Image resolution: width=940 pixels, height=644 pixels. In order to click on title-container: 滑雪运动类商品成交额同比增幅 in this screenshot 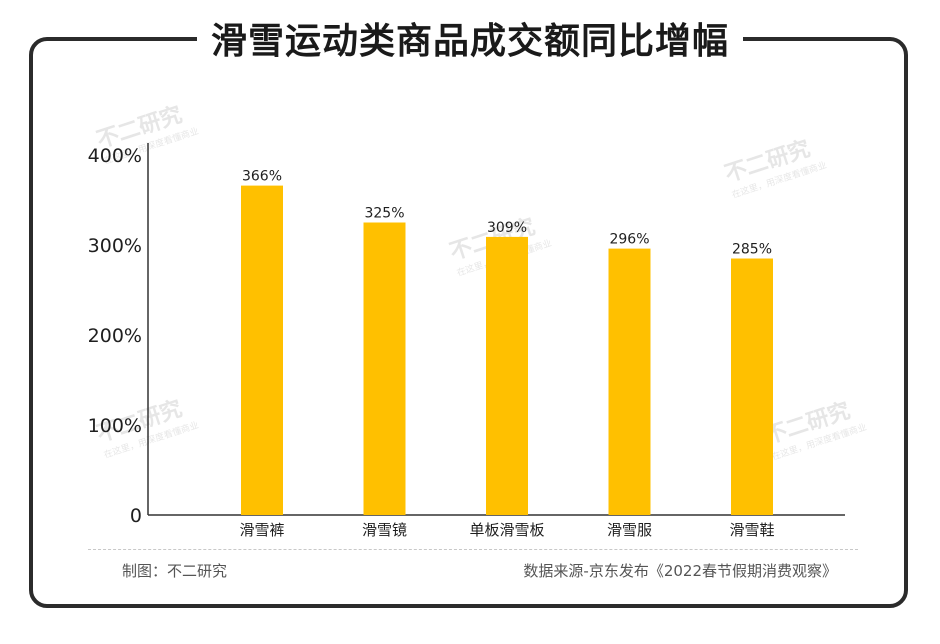, I will do `click(470, 38)`.